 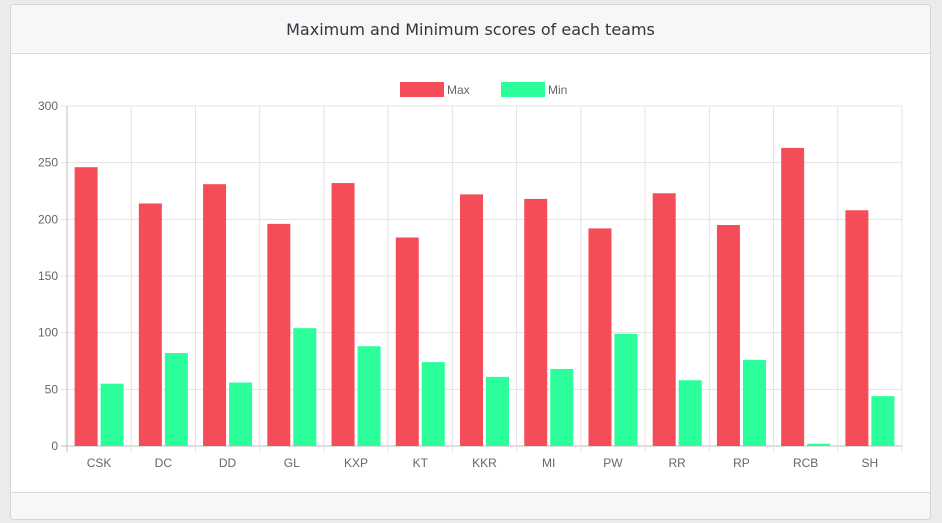 I want to click on x-tick-label: KKR, so click(x=484, y=463).